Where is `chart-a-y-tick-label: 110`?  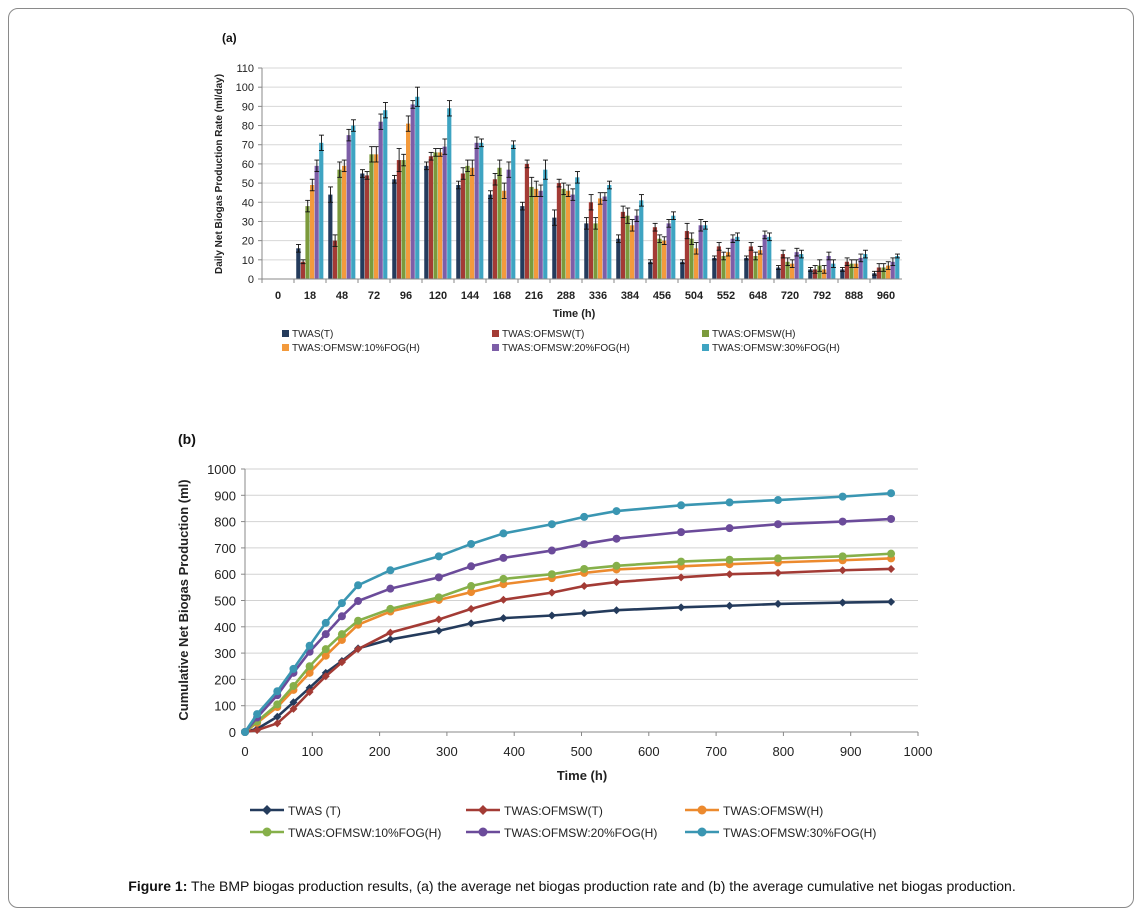 chart-a-y-tick-label: 110 is located at coordinates (245, 69).